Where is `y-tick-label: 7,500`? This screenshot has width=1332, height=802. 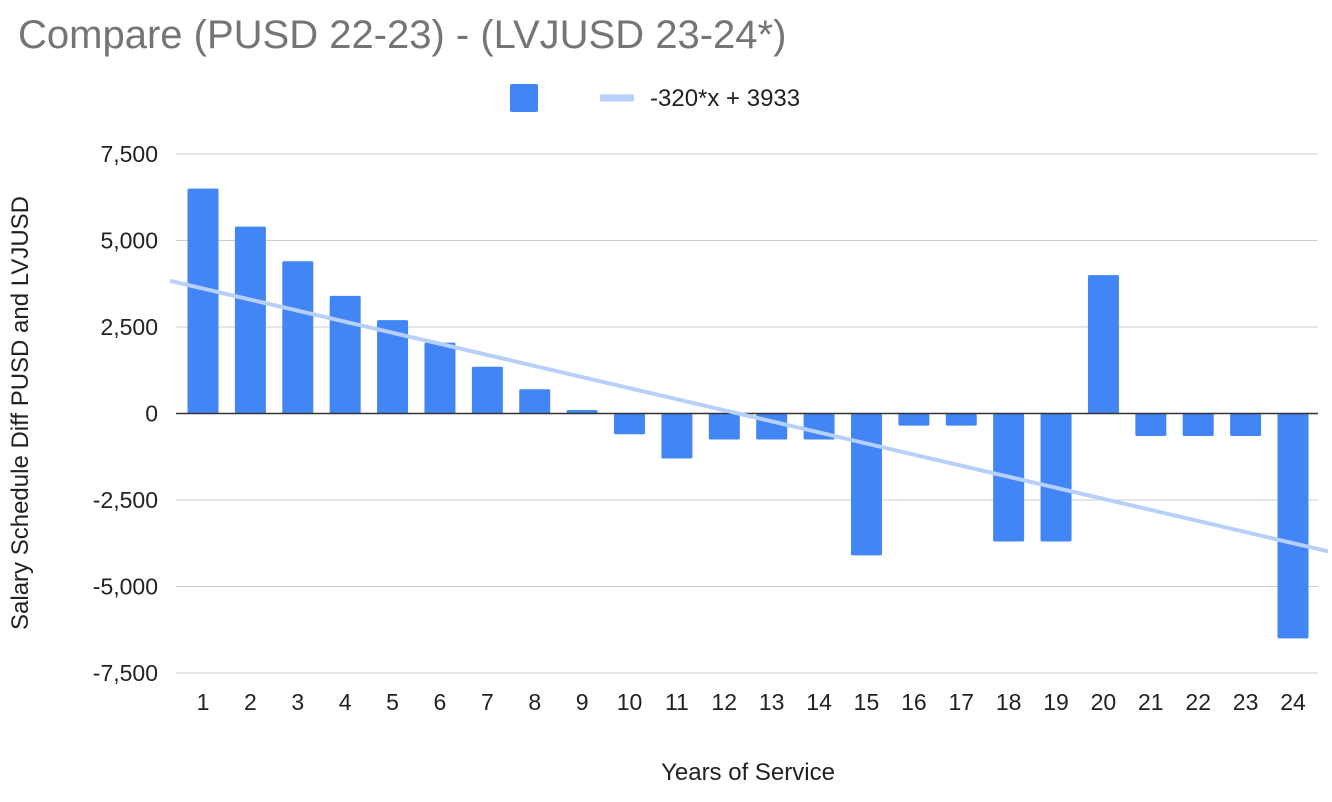
y-tick-label: 7,500 is located at coordinates (129, 154).